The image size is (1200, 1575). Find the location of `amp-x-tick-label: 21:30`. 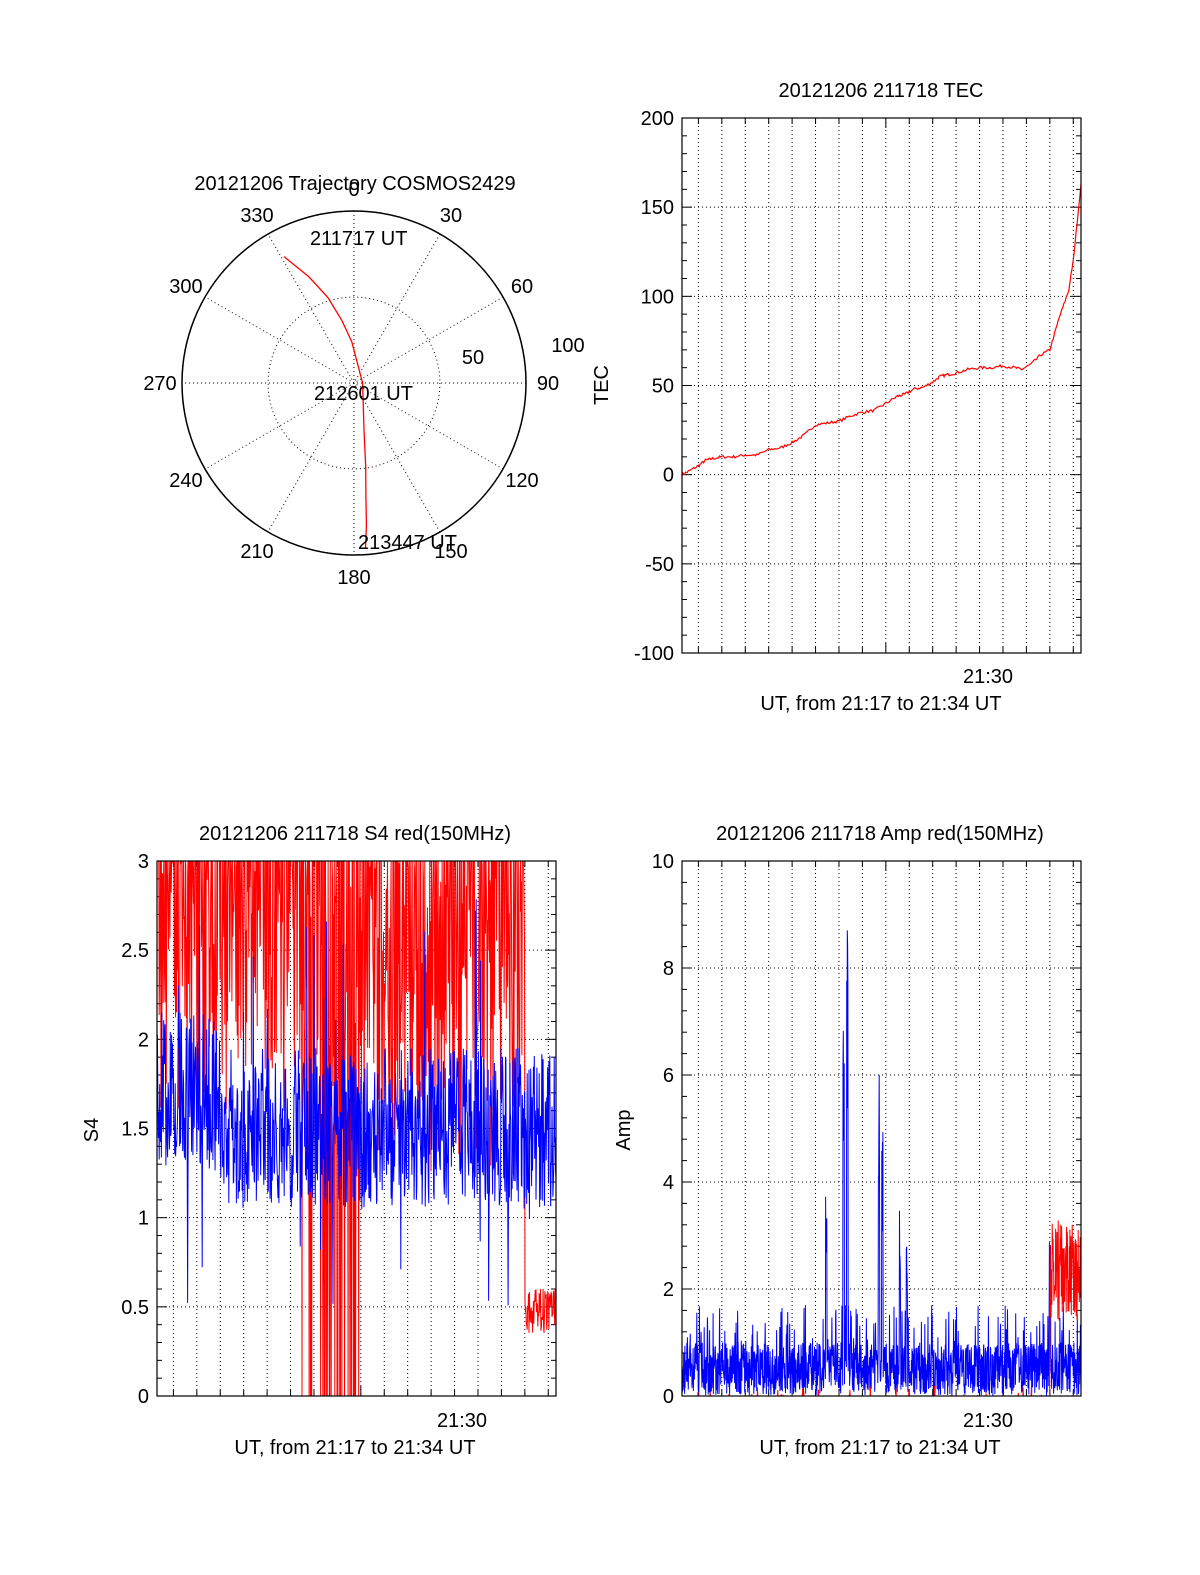

amp-x-tick-label: 21:30 is located at coordinates (988, 1421).